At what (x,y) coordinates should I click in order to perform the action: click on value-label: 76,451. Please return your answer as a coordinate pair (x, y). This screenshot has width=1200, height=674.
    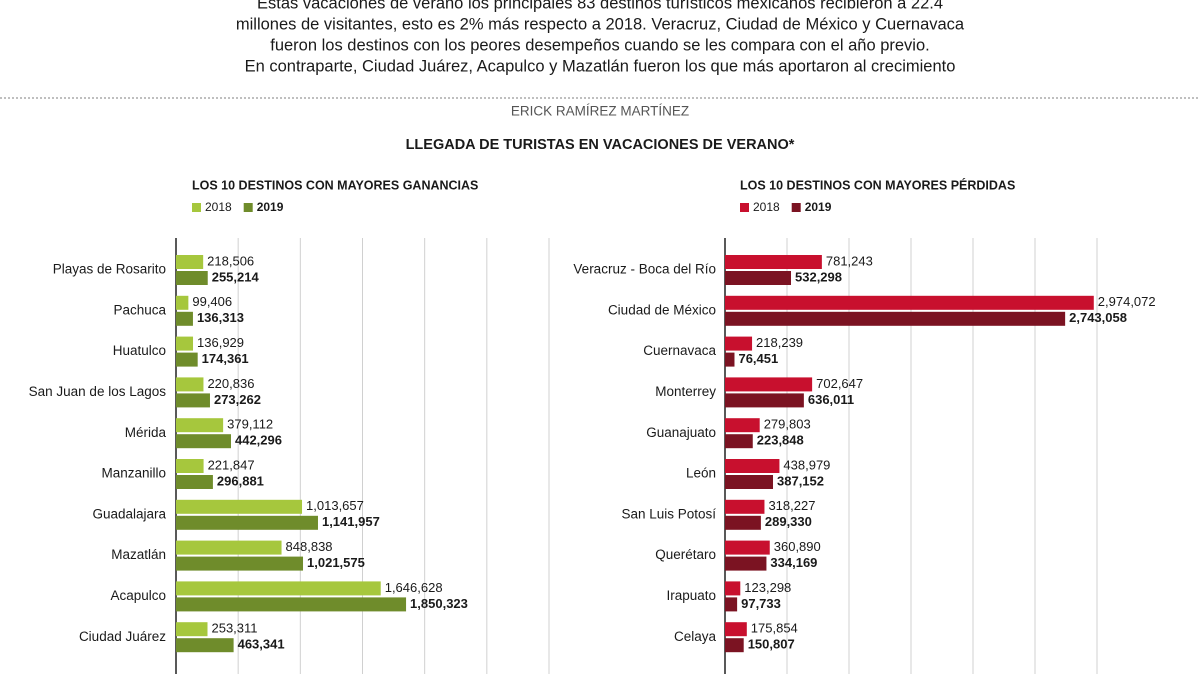
    Looking at the image, I should click on (758, 358).